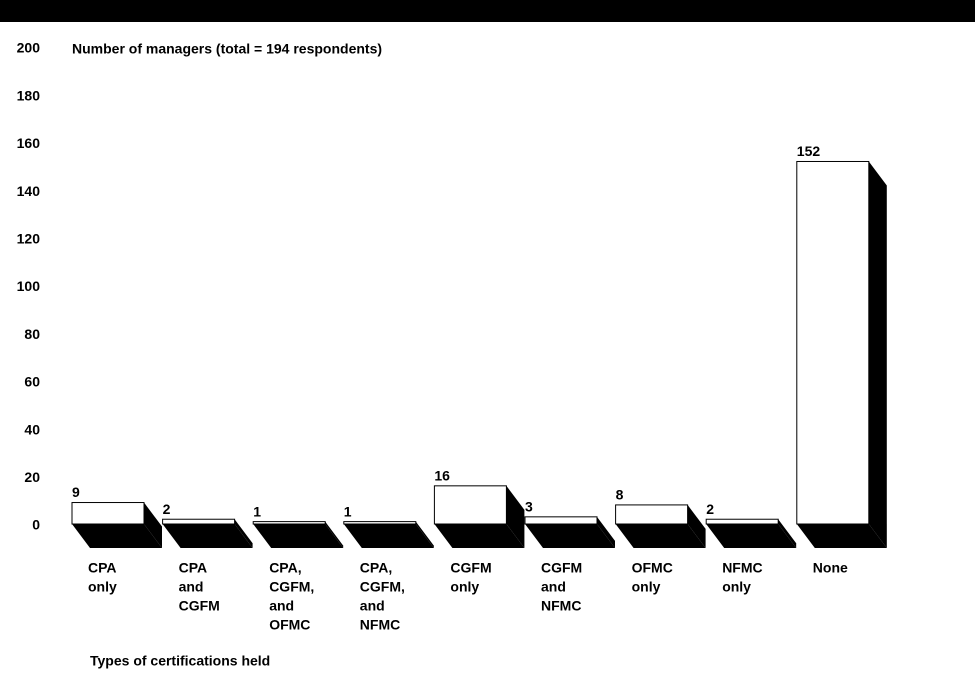  Describe the element at coordinates (180, 661) in the screenshot. I see `x-axis-label: Types of certifications held` at that location.